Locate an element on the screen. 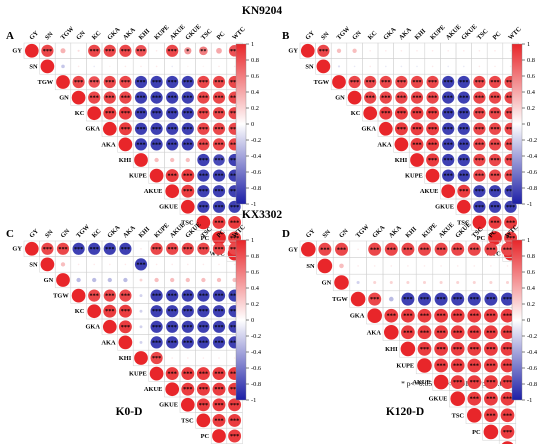  colorbar-tick-label: 1 is located at coordinates (252, 240).